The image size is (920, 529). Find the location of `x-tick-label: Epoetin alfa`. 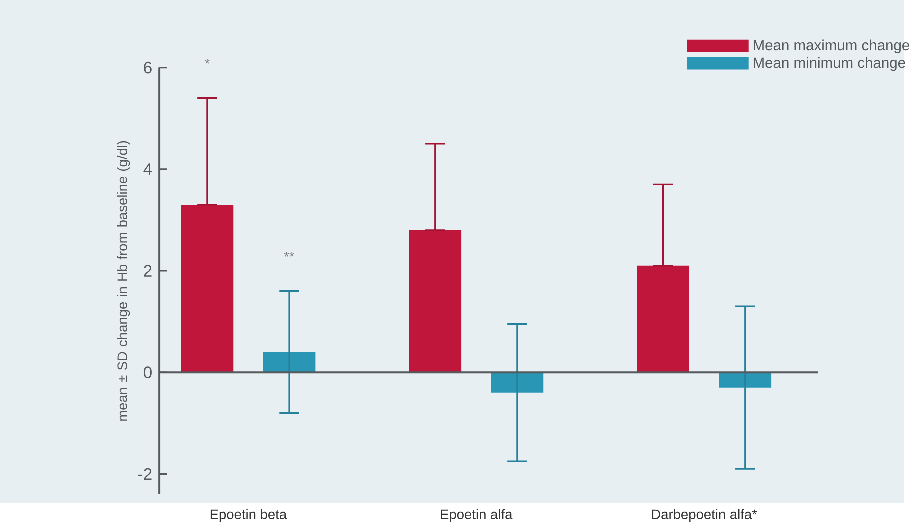

x-tick-label: Epoetin alfa is located at coordinates (477, 515).